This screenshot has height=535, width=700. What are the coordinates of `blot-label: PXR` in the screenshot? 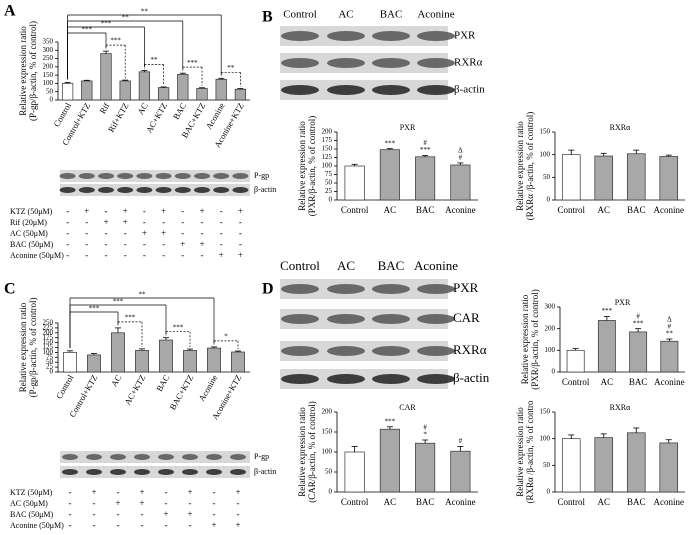 It's located at (465, 36).